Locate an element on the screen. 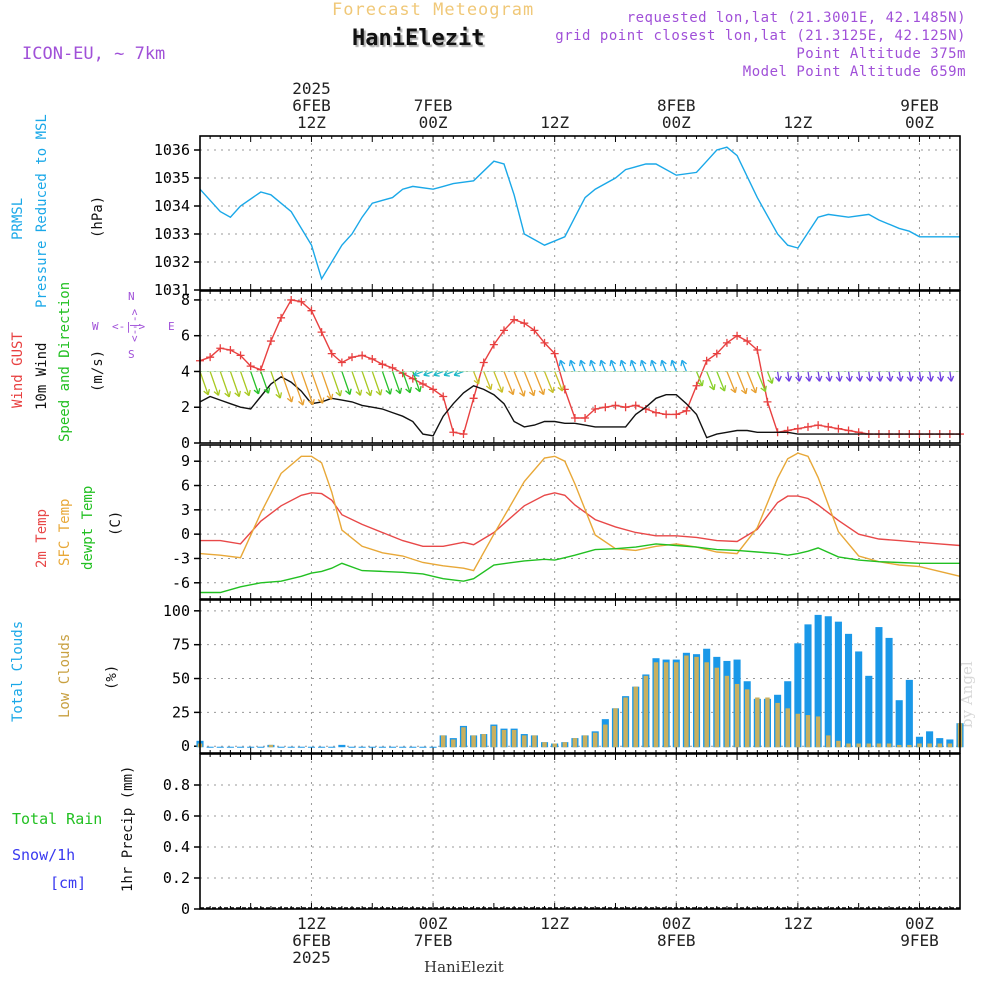 The height and width of the screenshot is (1000, 1000). time-label-b00c: 00Z 9FEB is located at coordinates (919, 932).